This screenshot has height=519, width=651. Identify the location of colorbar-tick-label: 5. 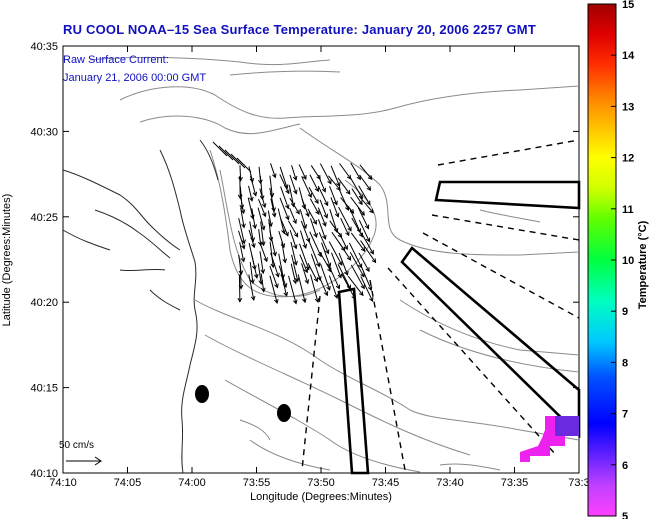
(625, 515).